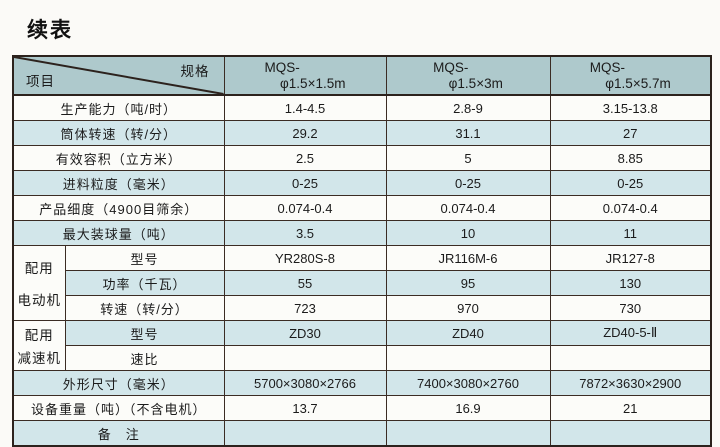 Image resolution: width=720 pixels, height=447 pixels. I want to click on cell-value: 16.9, so click(468, 408).